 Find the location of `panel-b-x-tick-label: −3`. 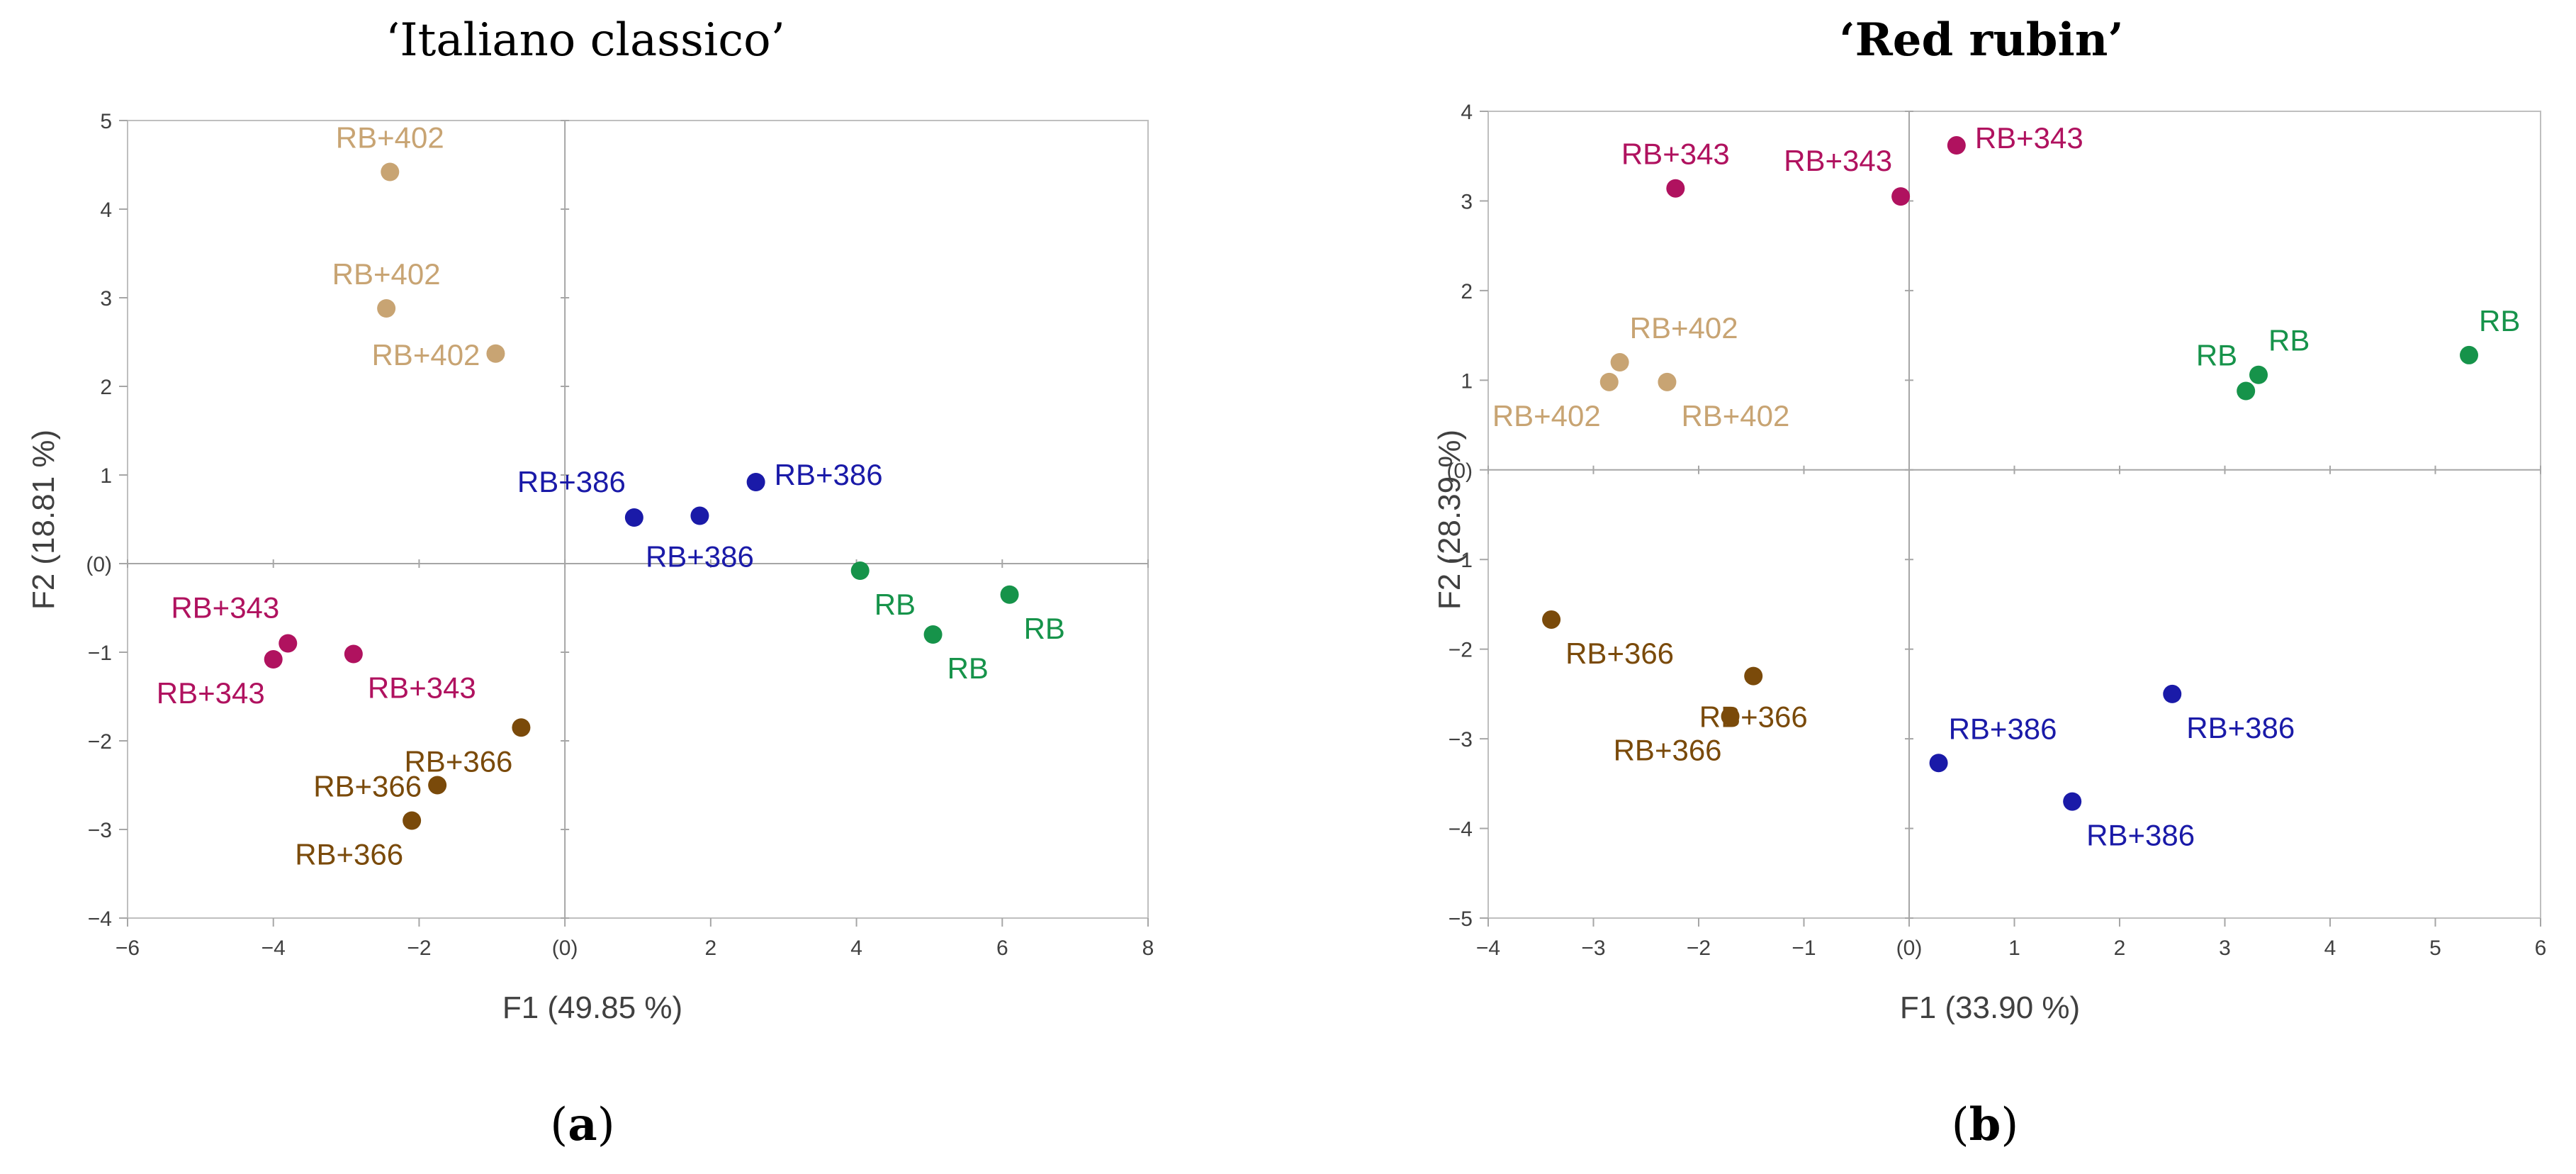

panel-b-x-tick-label: −3 is located at coordinates (1593, 949).